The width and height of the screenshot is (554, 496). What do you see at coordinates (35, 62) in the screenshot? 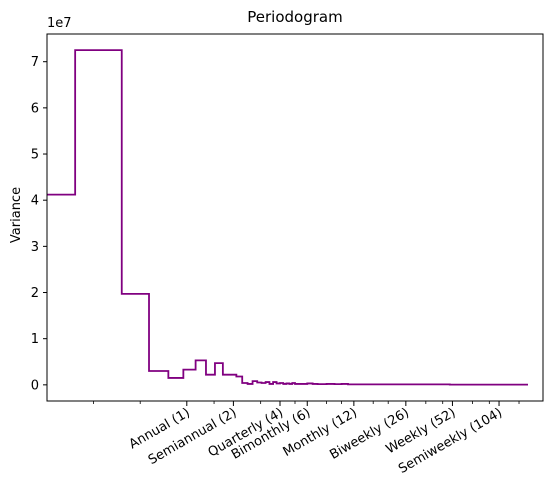
I see `y-tick-label: 7` at bounding box center [35, 62].